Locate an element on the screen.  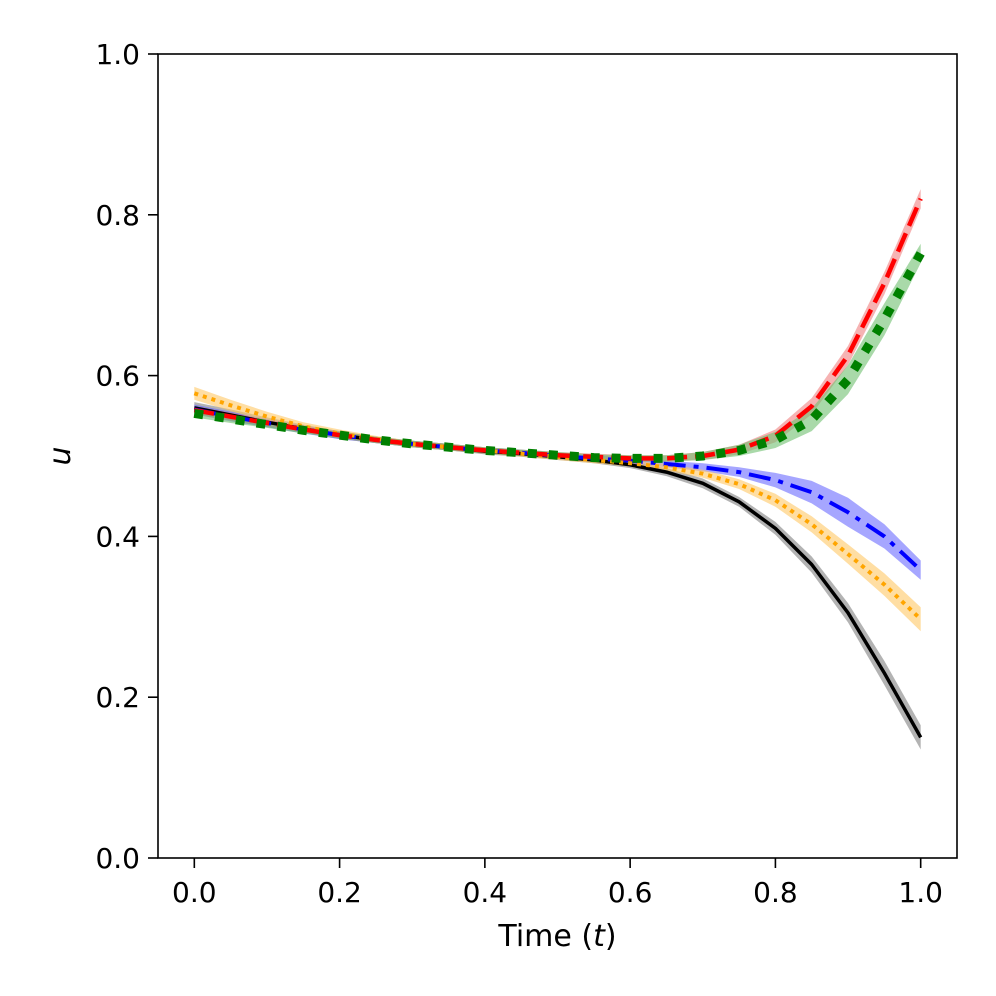
series-1-line is located at coordinates (558, 489).